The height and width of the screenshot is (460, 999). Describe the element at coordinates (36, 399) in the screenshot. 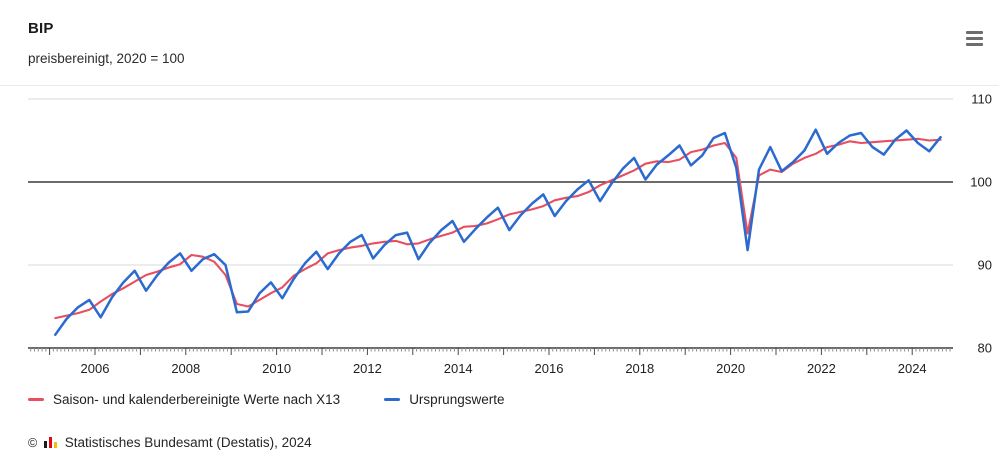

I see `red-line-swatch` at that location.